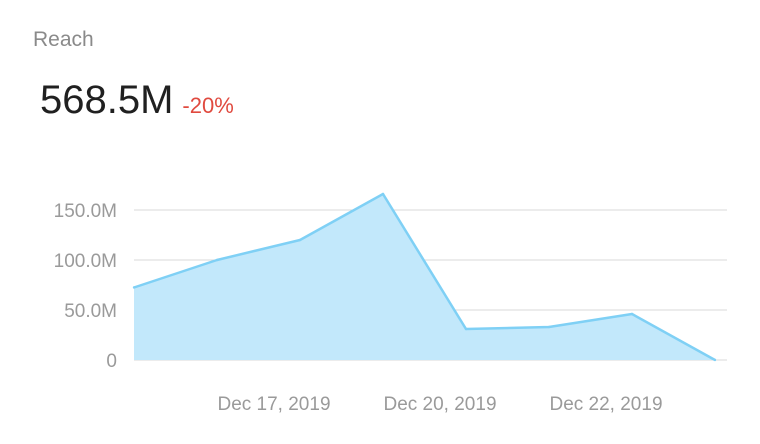  What do you see at coordinates (273, 404) in the screenshot?
I see `x-tick-label: Dec 17, 2019` at bounding box center [273, 404].